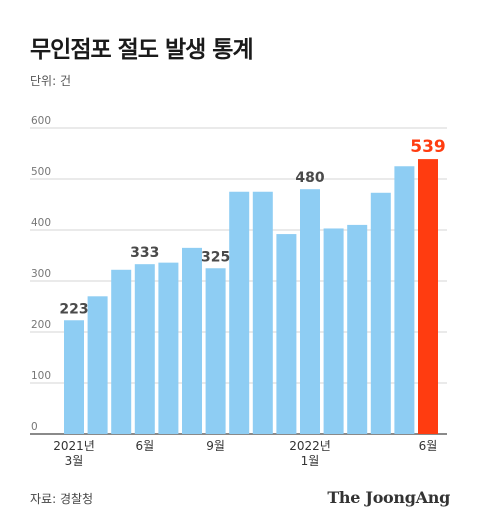 This screenshot has width=480, height=527. Describe the element at coordinates (428, 147) in the screenshot. I see `data-label: 539` at that location.